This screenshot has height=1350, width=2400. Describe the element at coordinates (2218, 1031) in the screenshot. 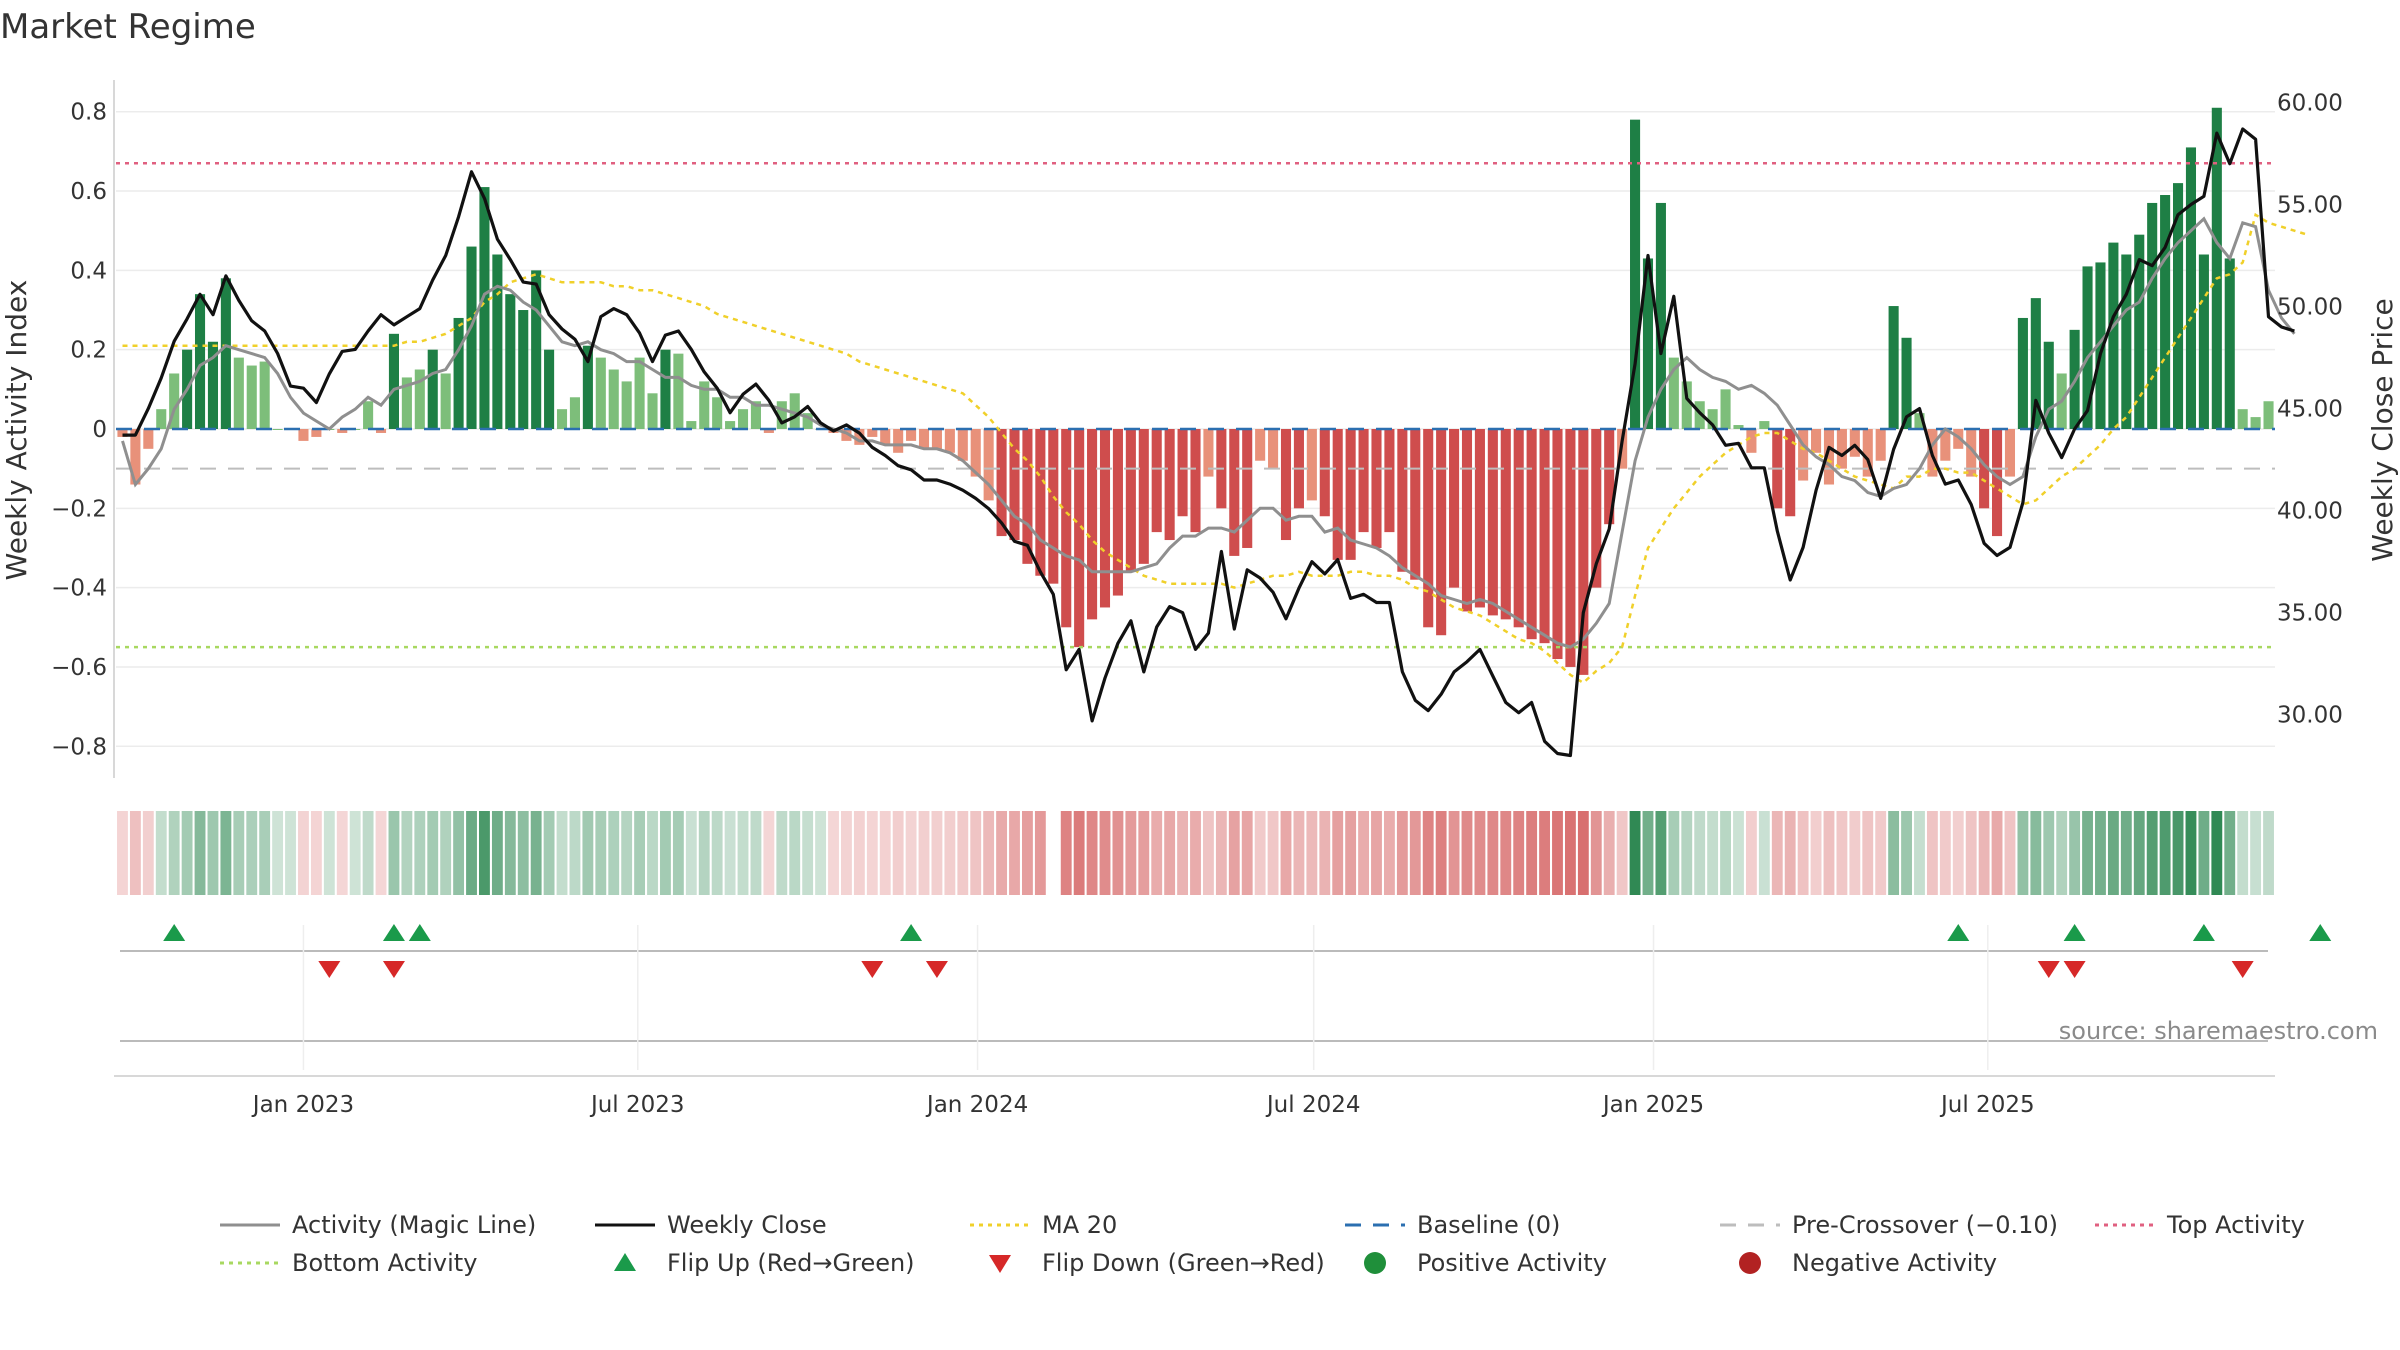

I see `source-note: source: sharemaestro.com` at that location.